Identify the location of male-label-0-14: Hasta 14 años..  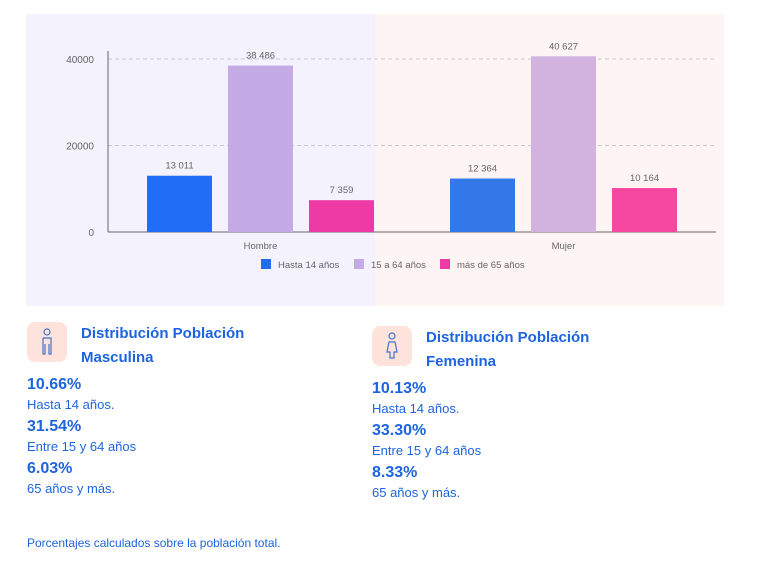
(71, 404).